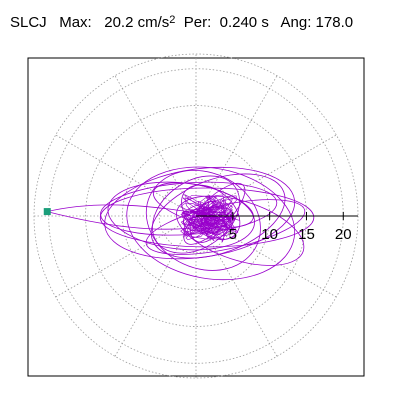 This screenshot has width=400, height=400. Describe the element at coordinates (277, 216) in the screenshot. I see `radial-axis` at that location.